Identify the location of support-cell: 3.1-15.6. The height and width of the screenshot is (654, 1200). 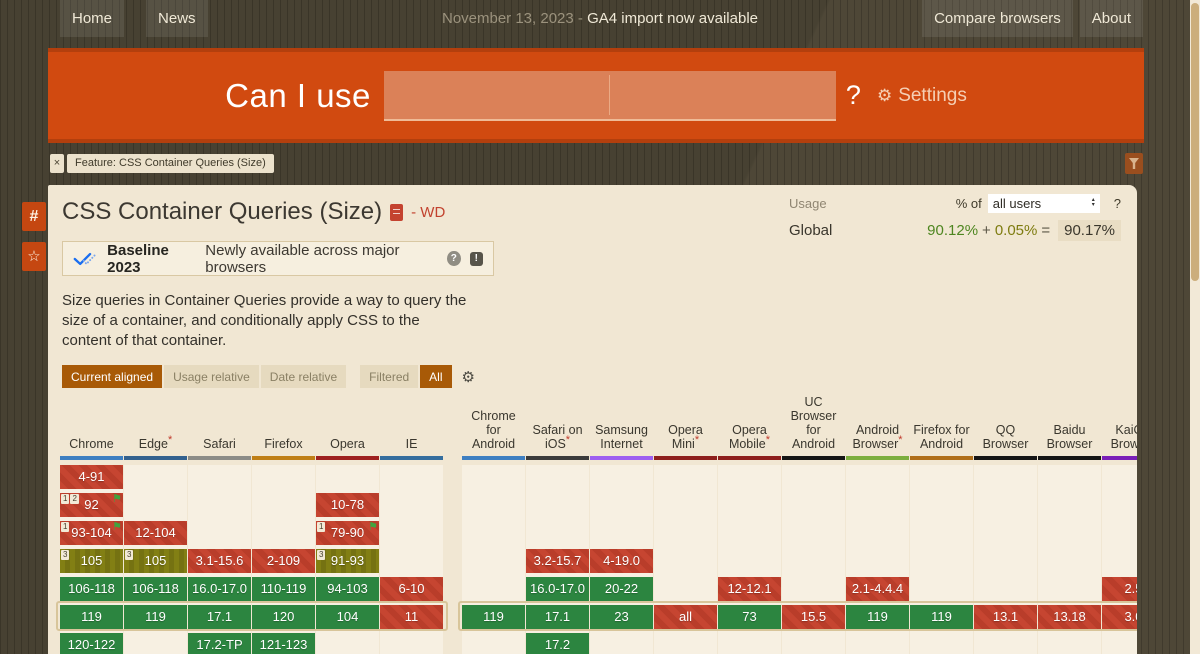
(219, 561).